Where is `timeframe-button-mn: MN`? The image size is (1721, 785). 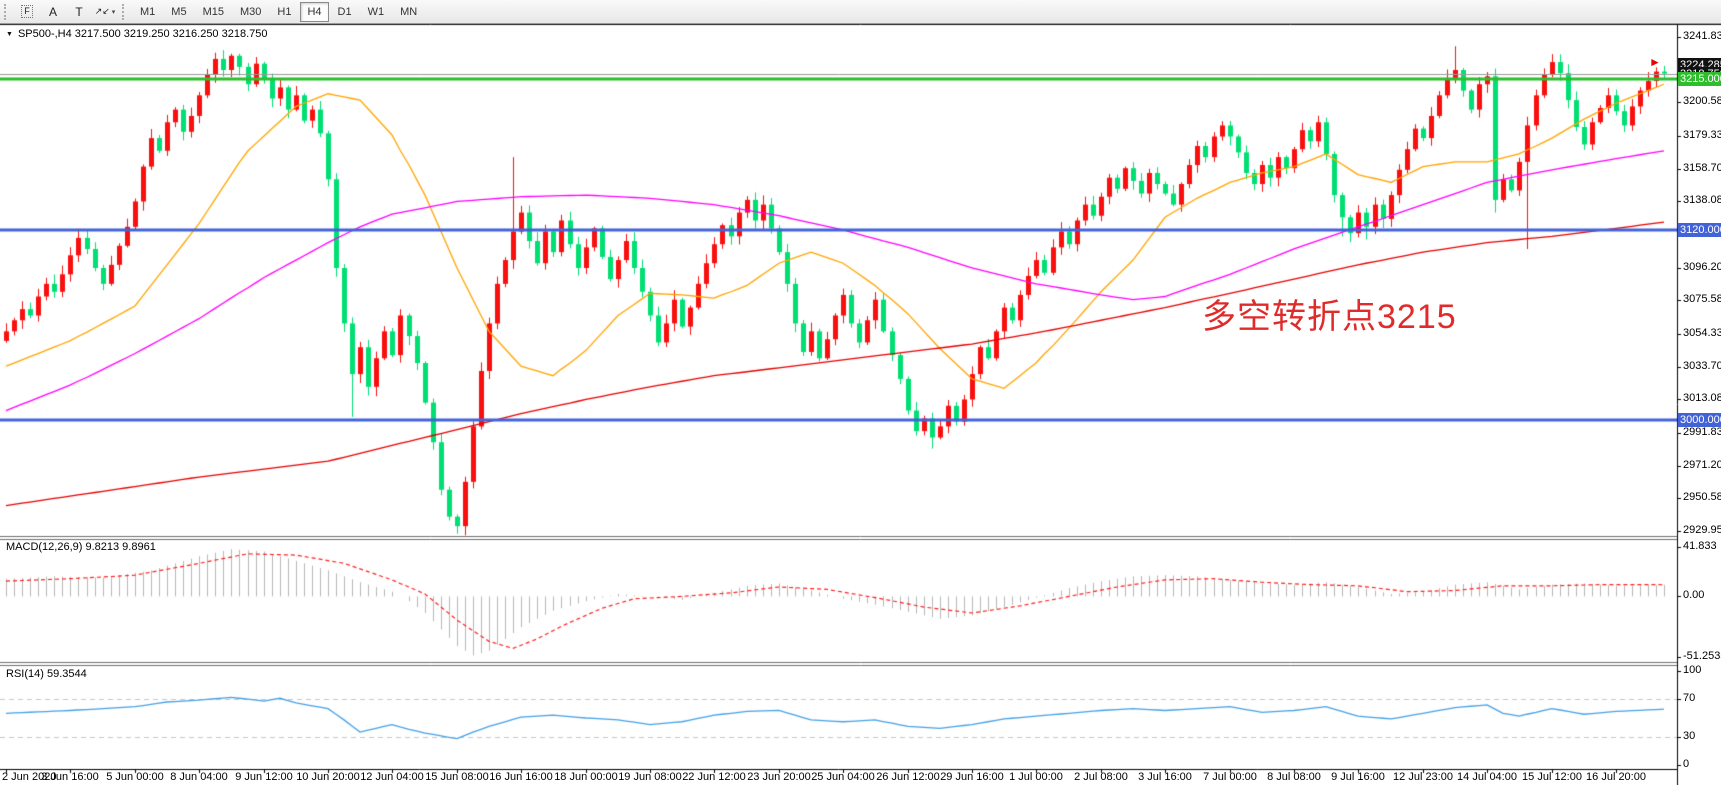
timeframe-button-mn: MN is located at coordinates (408, 12).